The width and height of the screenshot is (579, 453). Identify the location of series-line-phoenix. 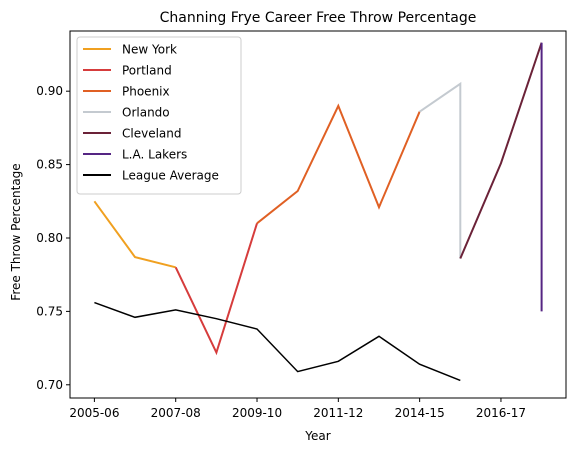
(338, 164).